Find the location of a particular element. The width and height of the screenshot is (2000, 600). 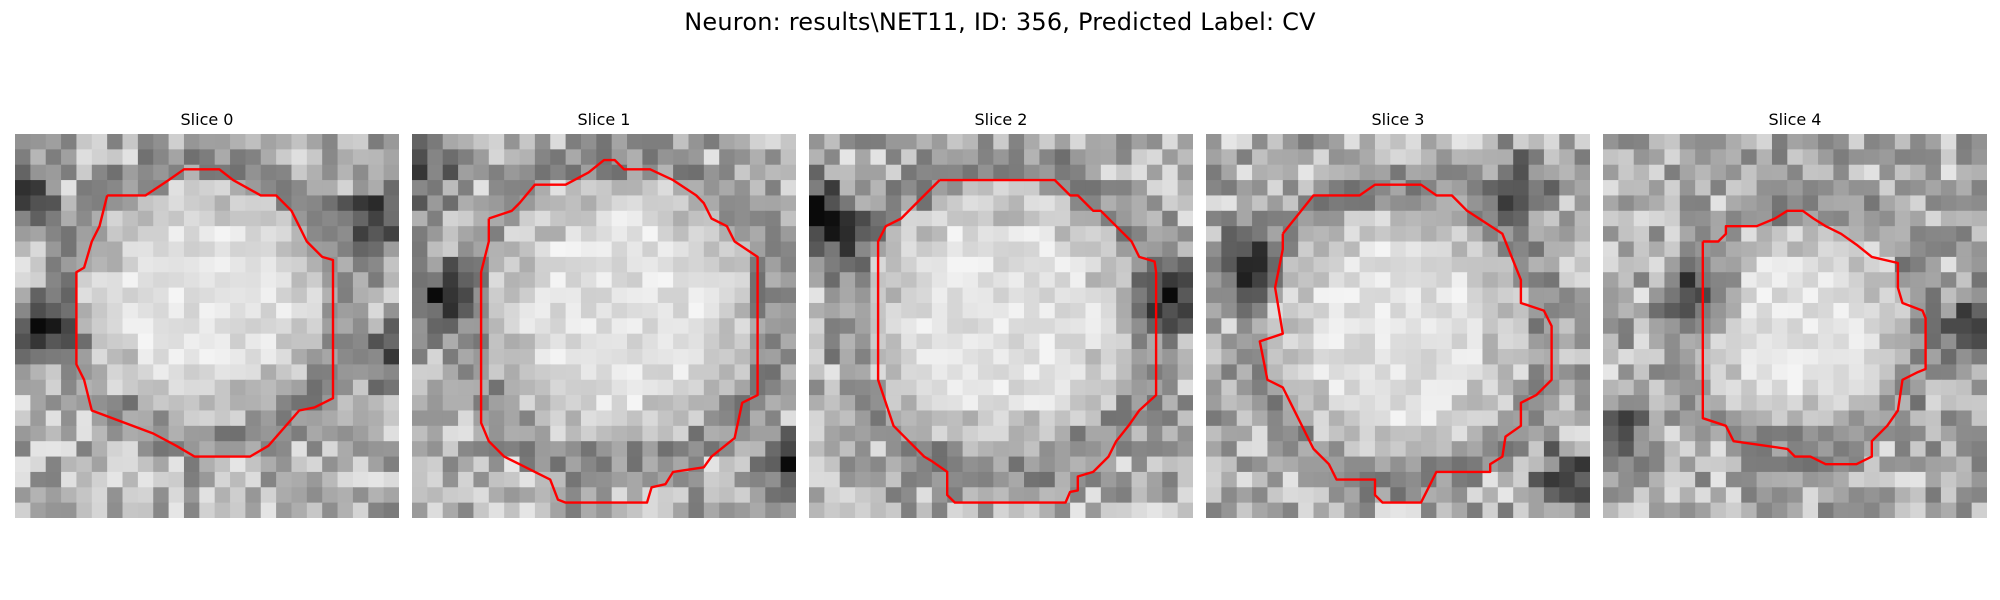

slice-2-image is located at coordinates (1001, 326).